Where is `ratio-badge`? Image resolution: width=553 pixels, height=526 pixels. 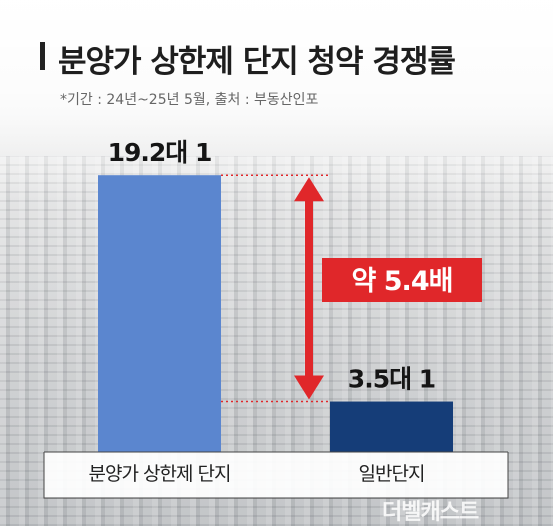 ratio-badge is located at coordinates (402, 280).